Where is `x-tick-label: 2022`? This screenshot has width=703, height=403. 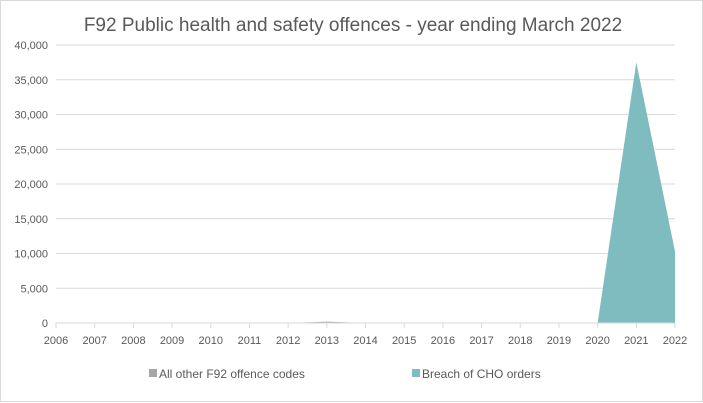 x-tick-label: 2022 is located at coordinates (675, 341).